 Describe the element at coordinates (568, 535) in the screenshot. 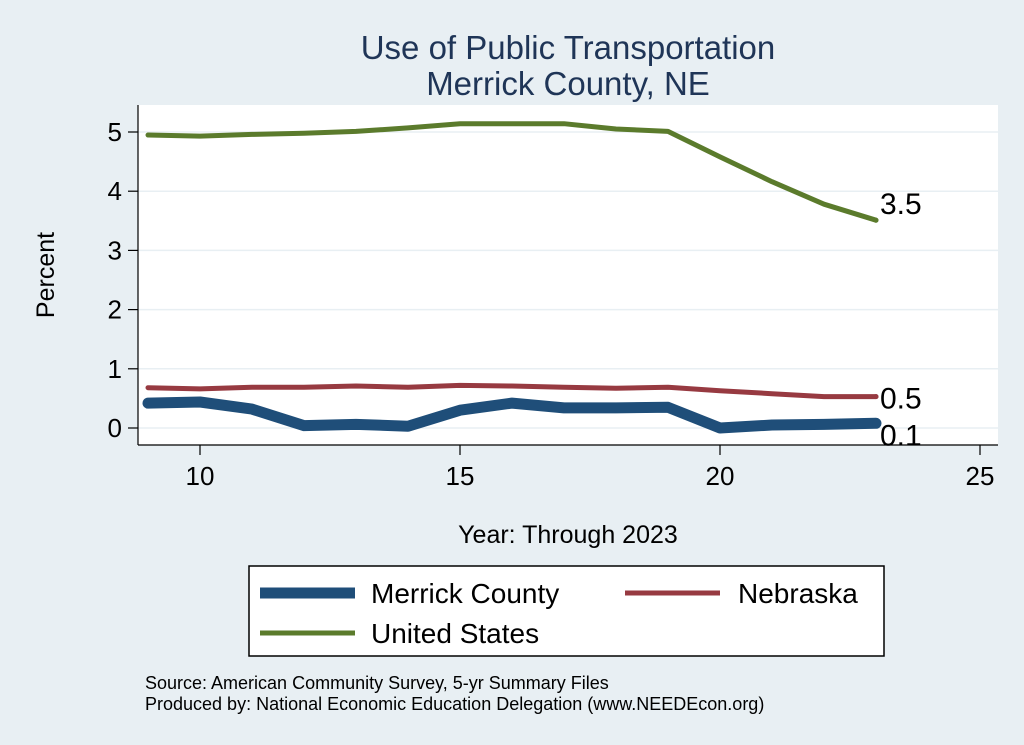

I see `x-axis-title: Year: Through 2023` at that location.